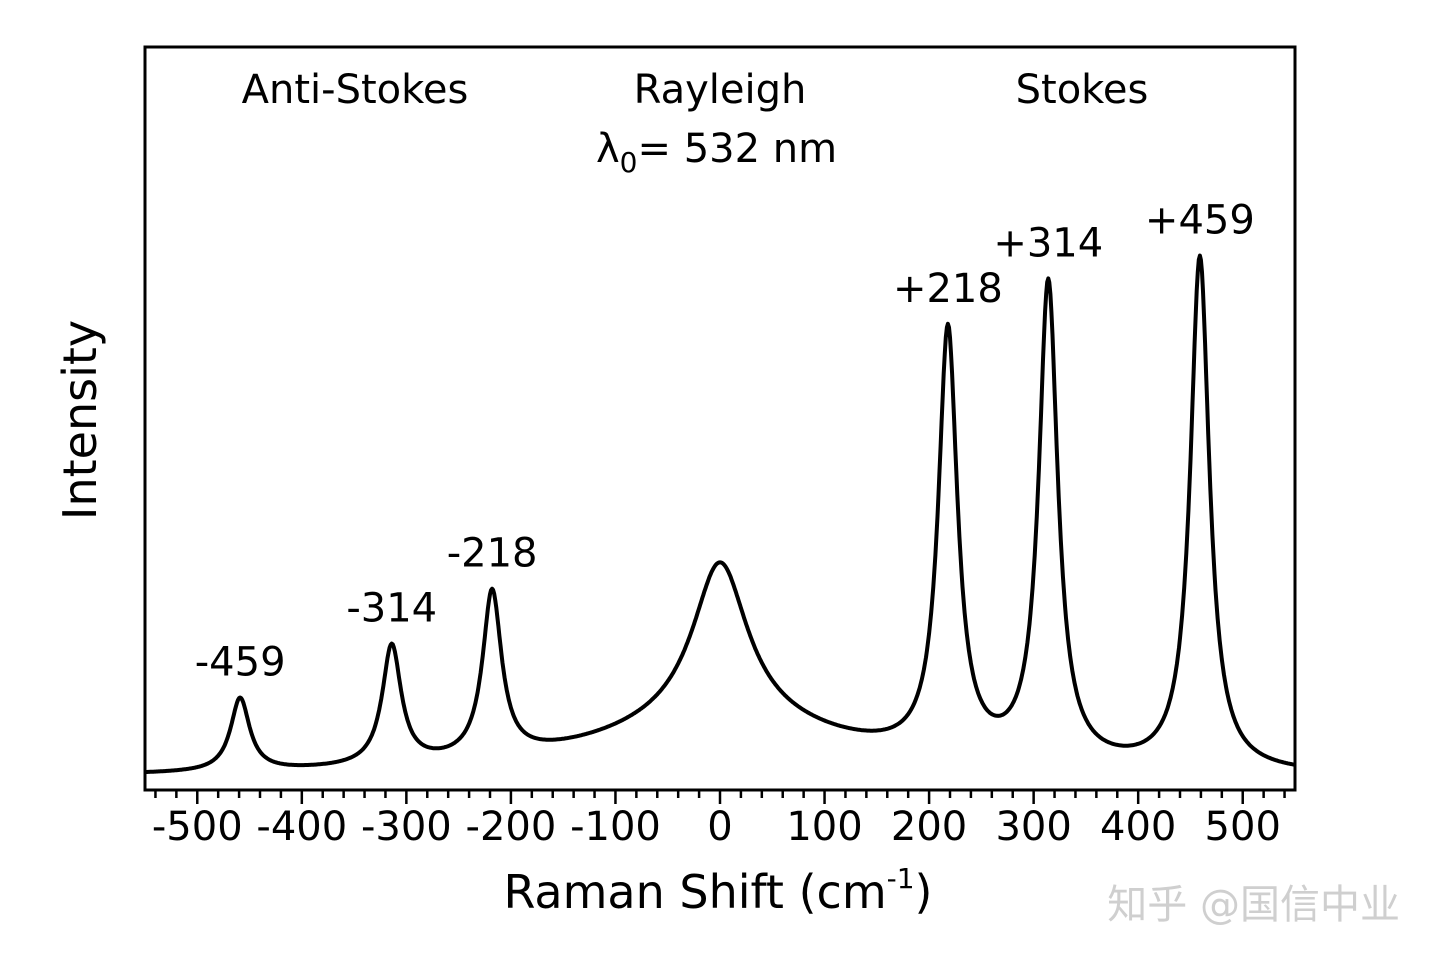 The width and height of the screenshot is (1440, 960). What do you see at coordinates (406, 827) in the screenshot?
I see `x-tick-label: -300` at bounding box center [406, 827].